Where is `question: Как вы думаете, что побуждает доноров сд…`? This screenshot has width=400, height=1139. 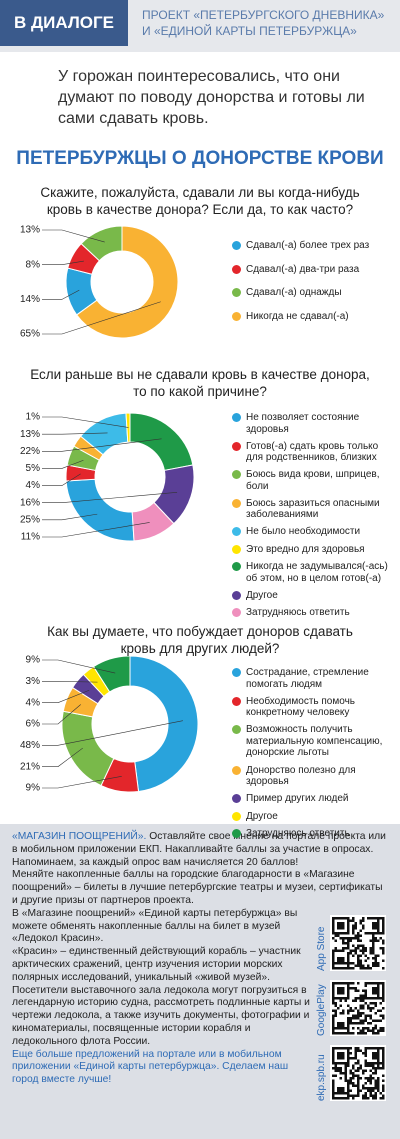 question: Как вы думаете, что побуждает доноров сд… is located at coordinates (200, 640).